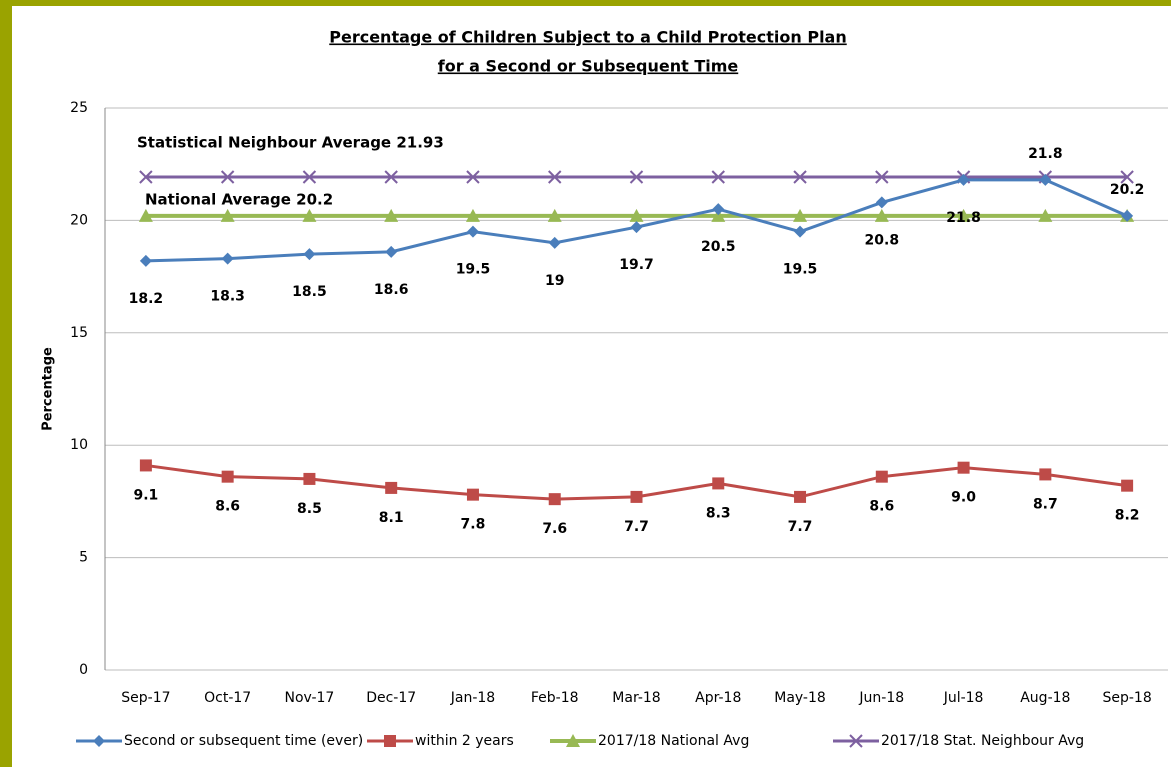 The width and height of the screenshot is (1171, 767). What do you see at coordinates (1127, 190) in the screenshot?
I see `data-label: 20.2` at bounding box center [1127, 190].